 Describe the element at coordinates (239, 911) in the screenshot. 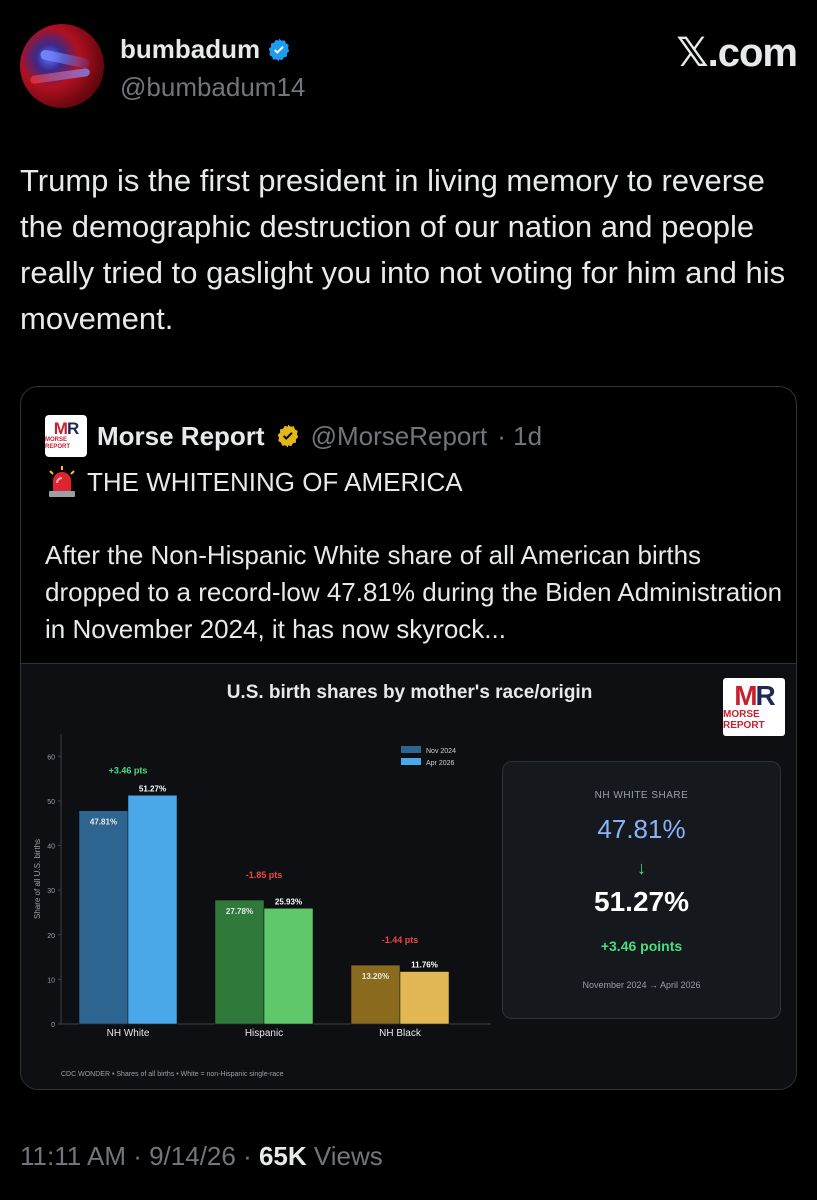

I see `bar-value-label: 27.78%` at that location.